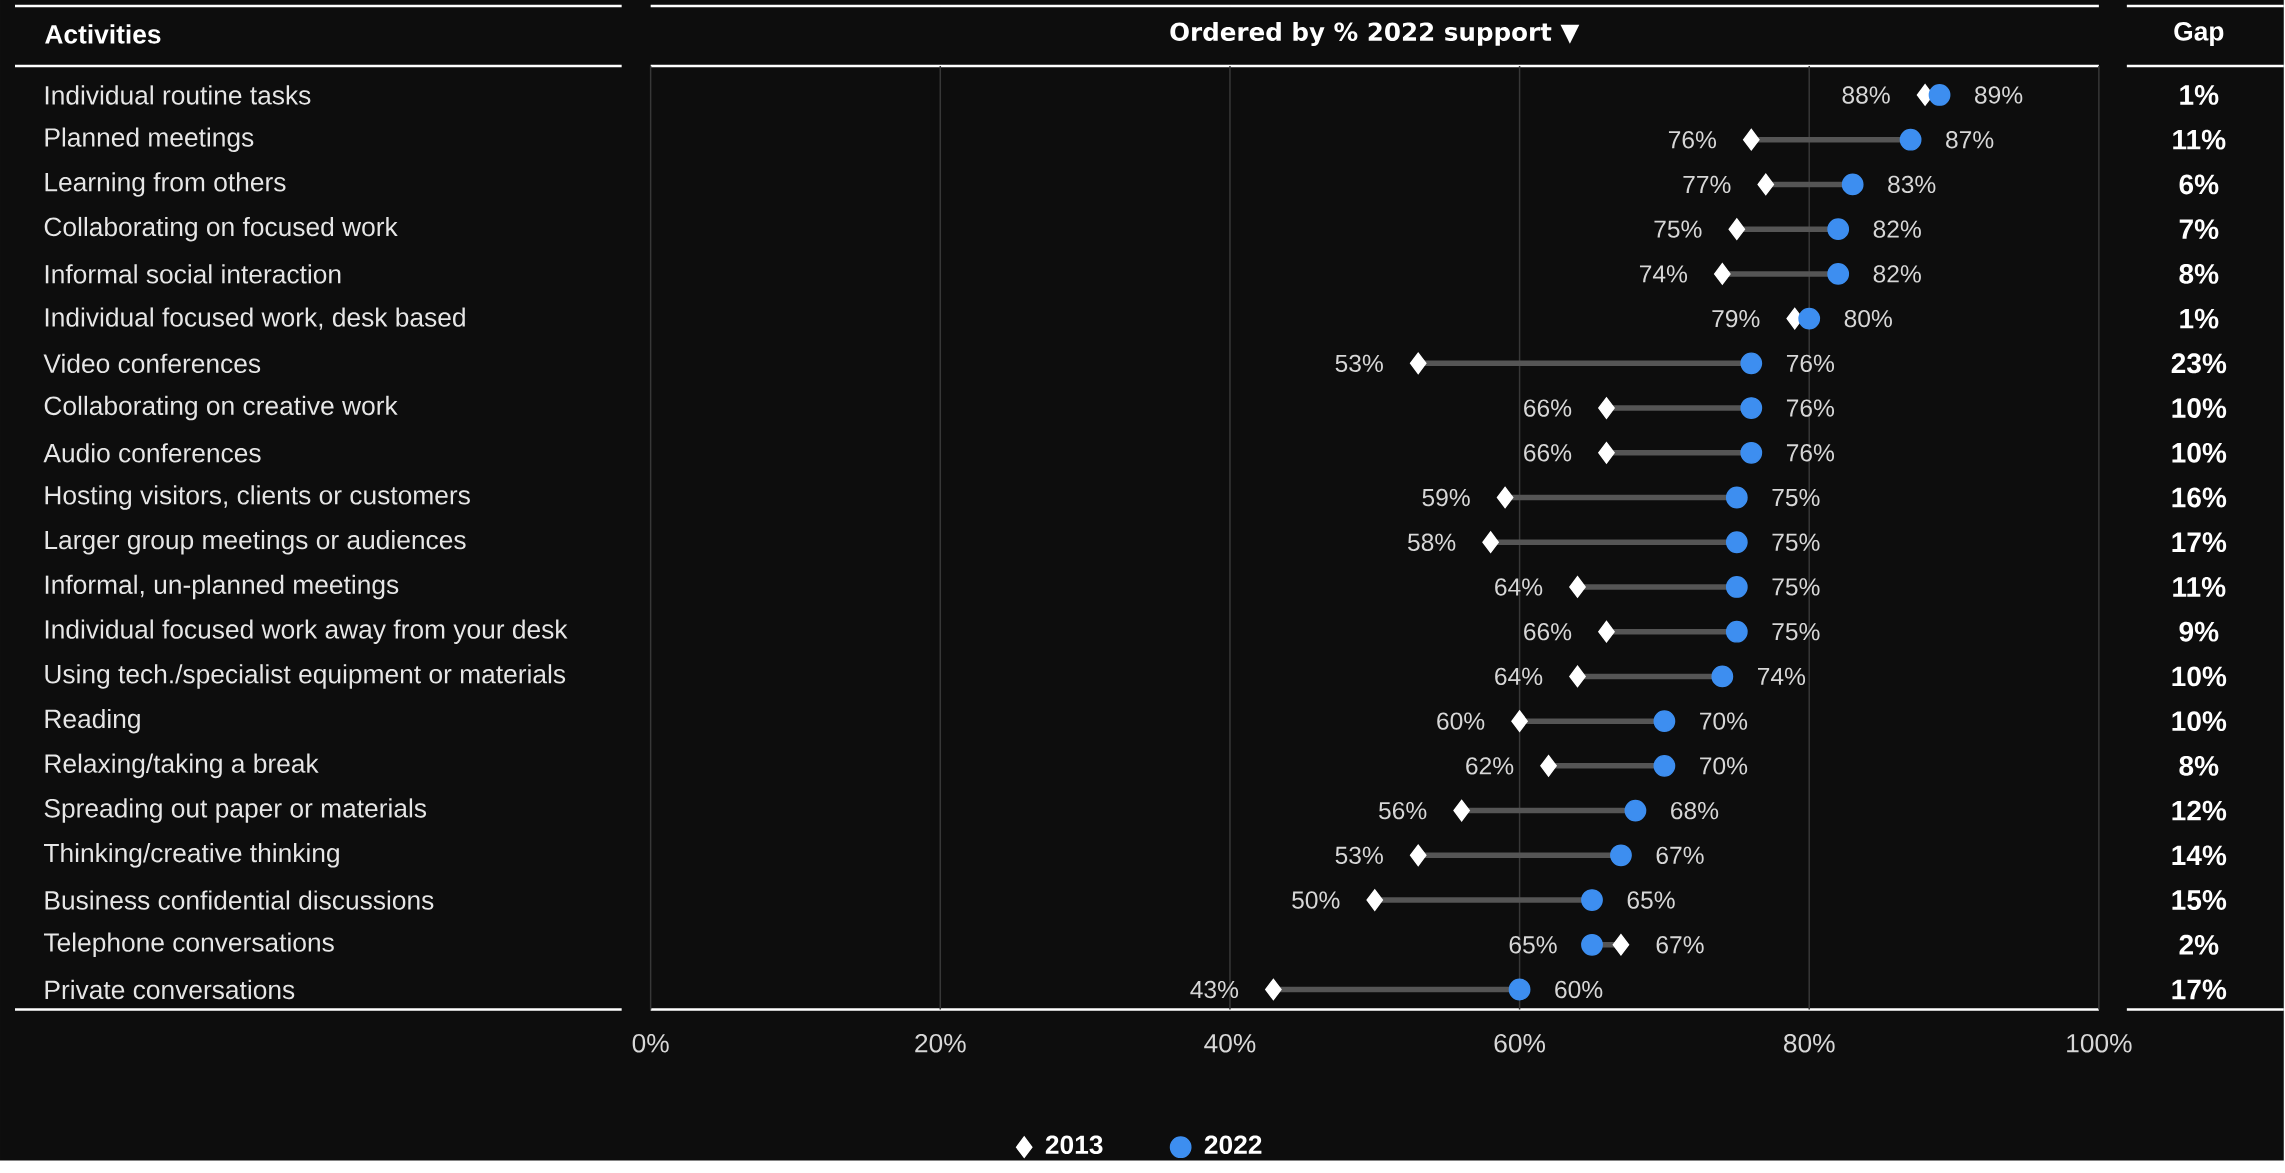  Describe the element at coordinates (2199, 944) in the screenshot. I see `text: 2%` at that location.